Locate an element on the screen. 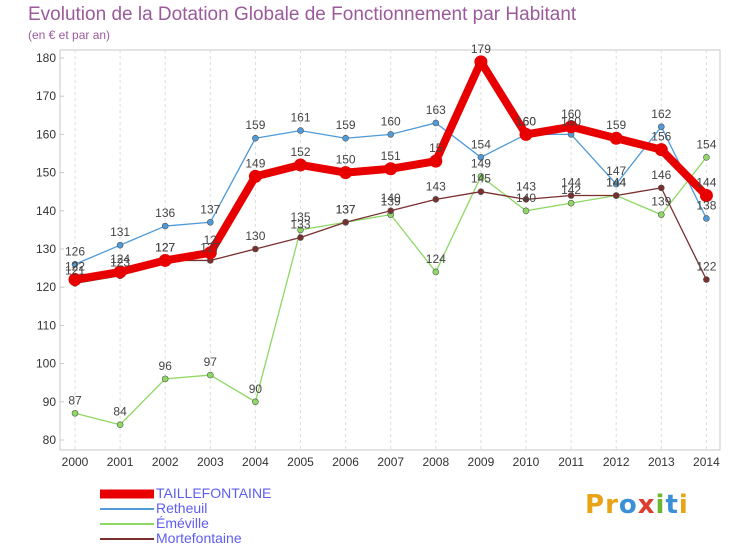 This screenshot has height=550, width=750. logo-letter: t is located at coordinates (672, 505).